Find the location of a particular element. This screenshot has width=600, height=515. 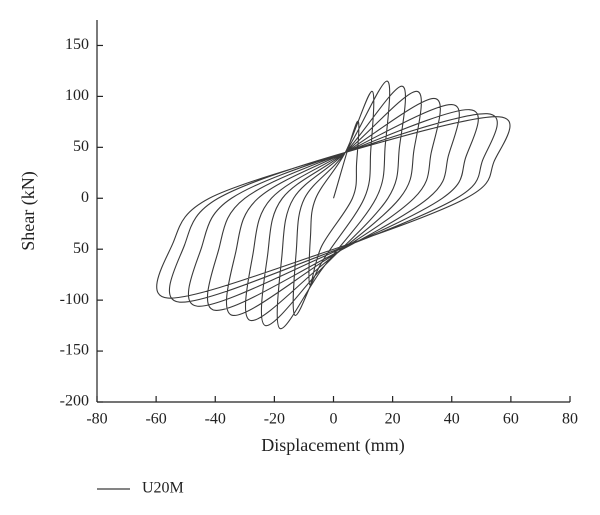

x-axis-label: Displacement (mm) is located at coordinates (332, 445).